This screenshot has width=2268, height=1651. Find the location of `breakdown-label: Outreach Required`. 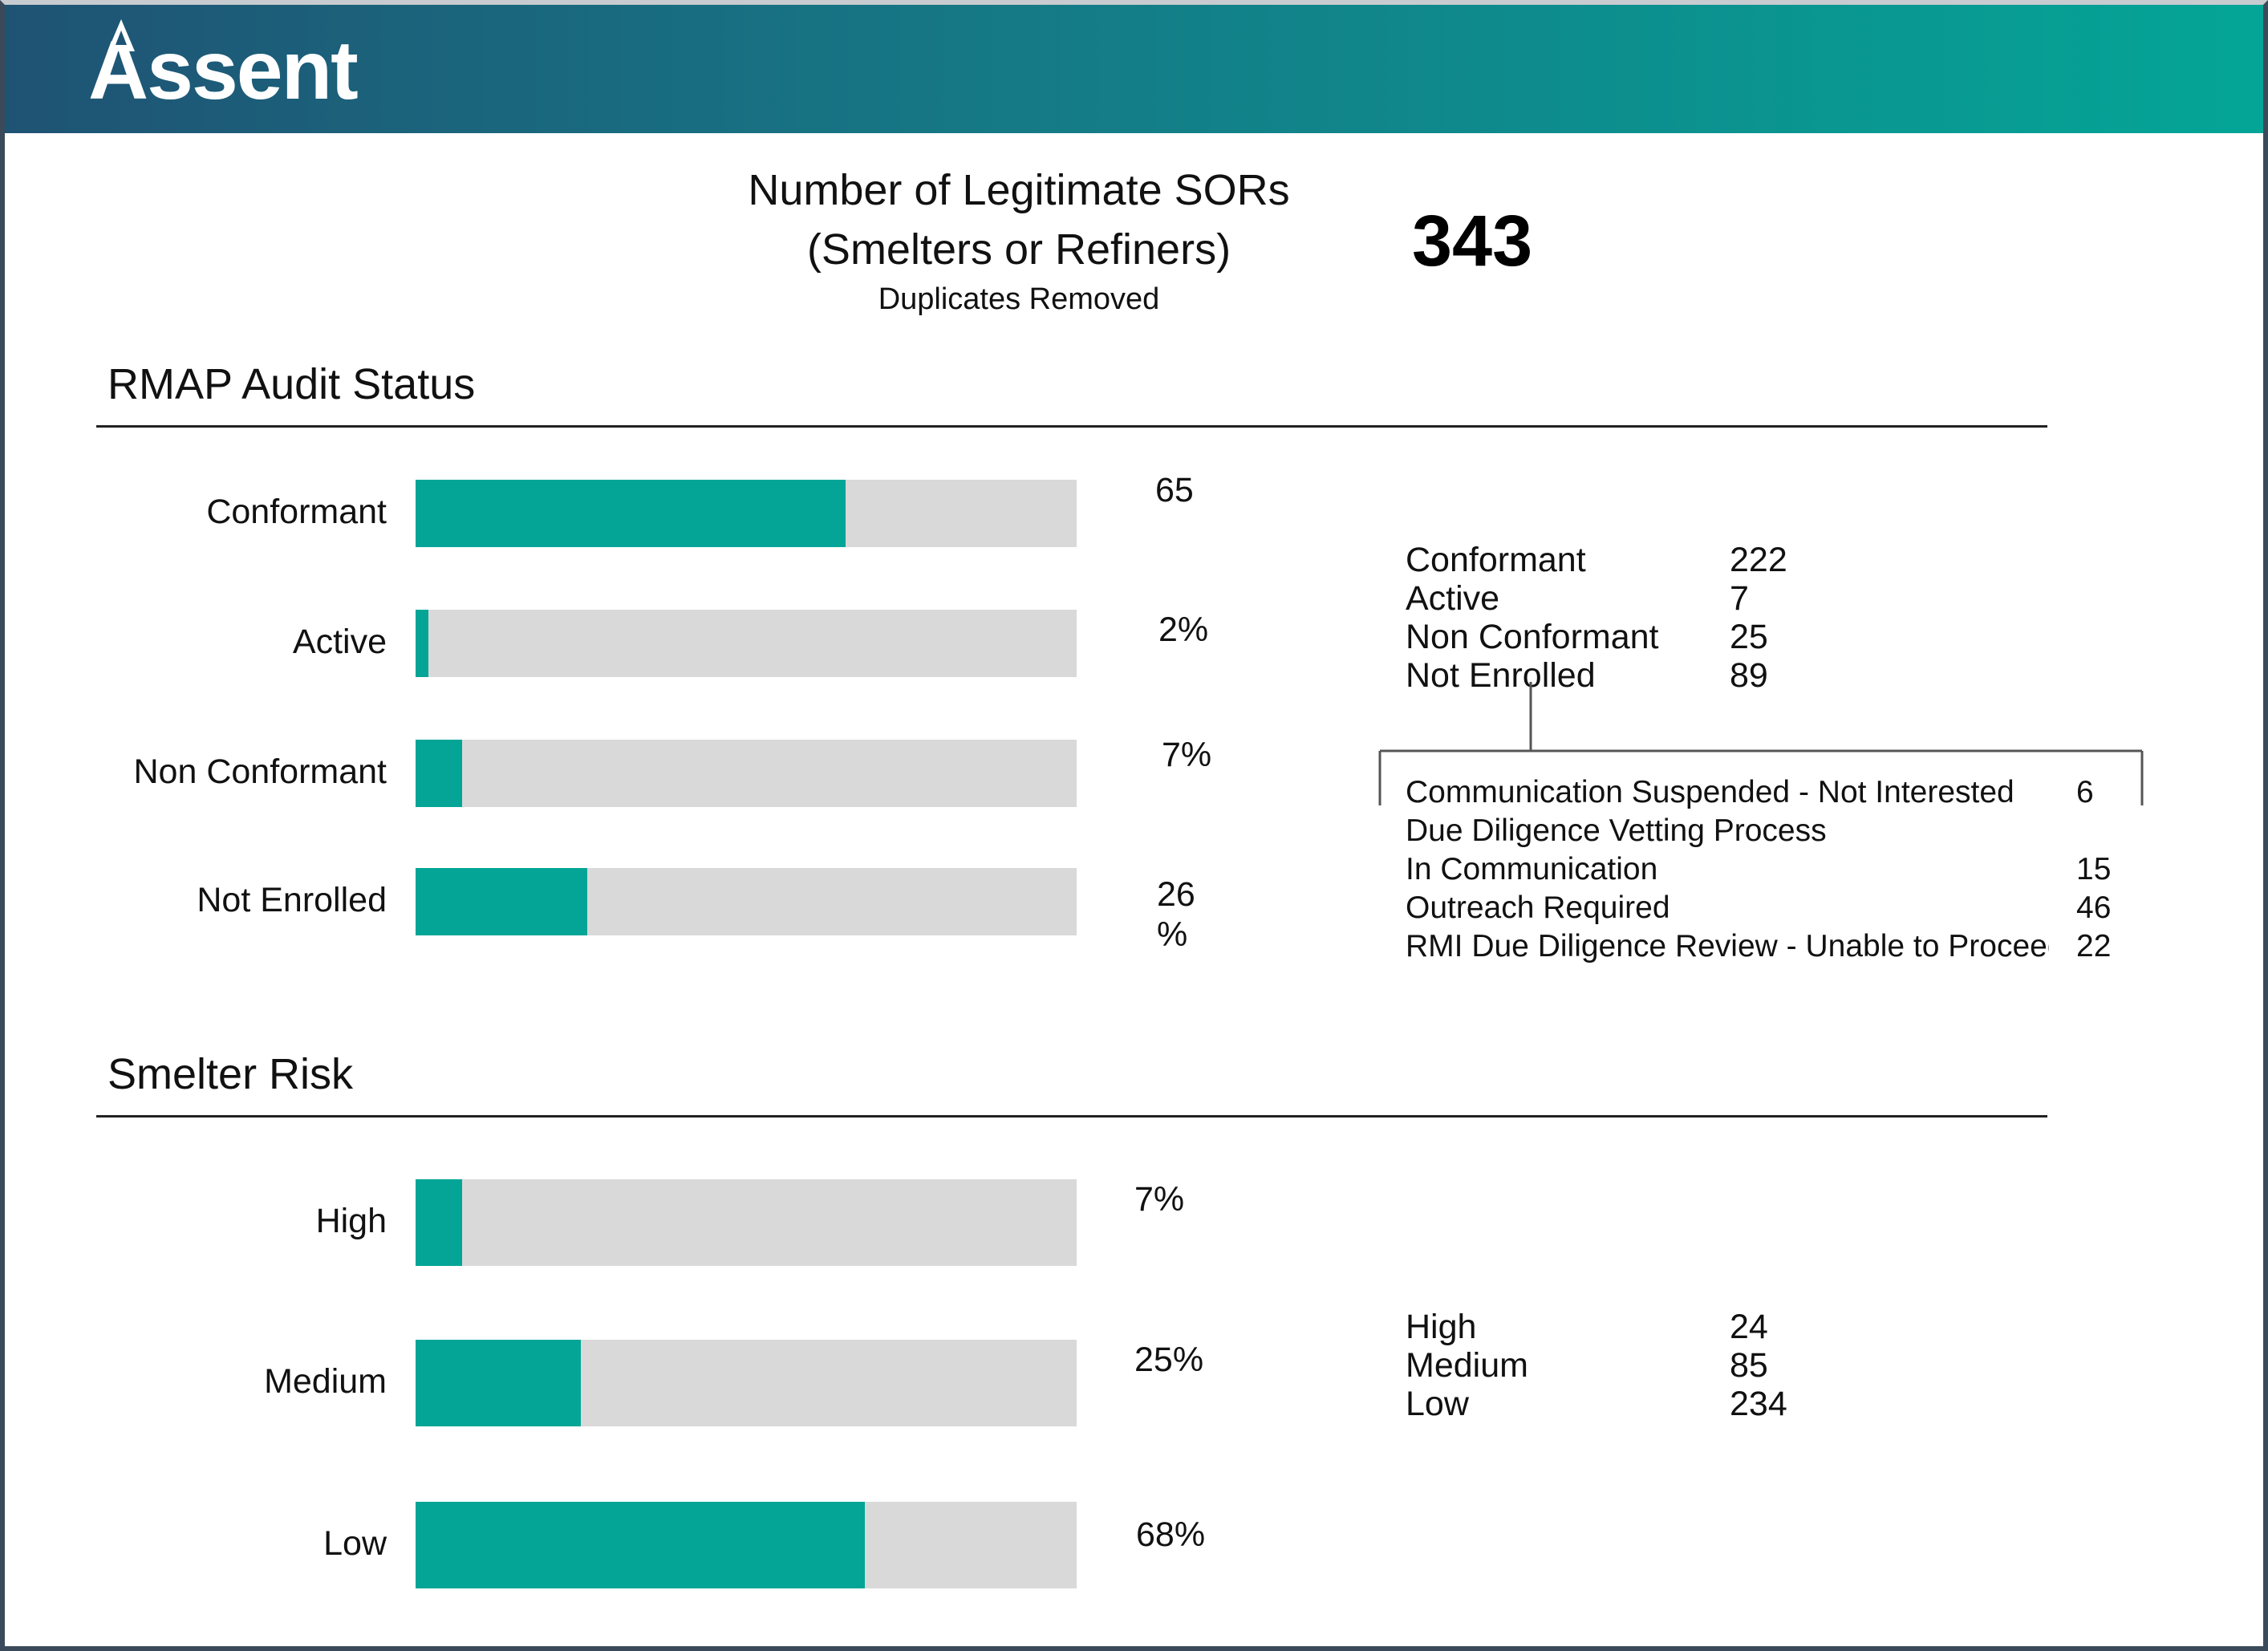

breakdown-label: Outreach Required is located at coordinates (1538, 908).